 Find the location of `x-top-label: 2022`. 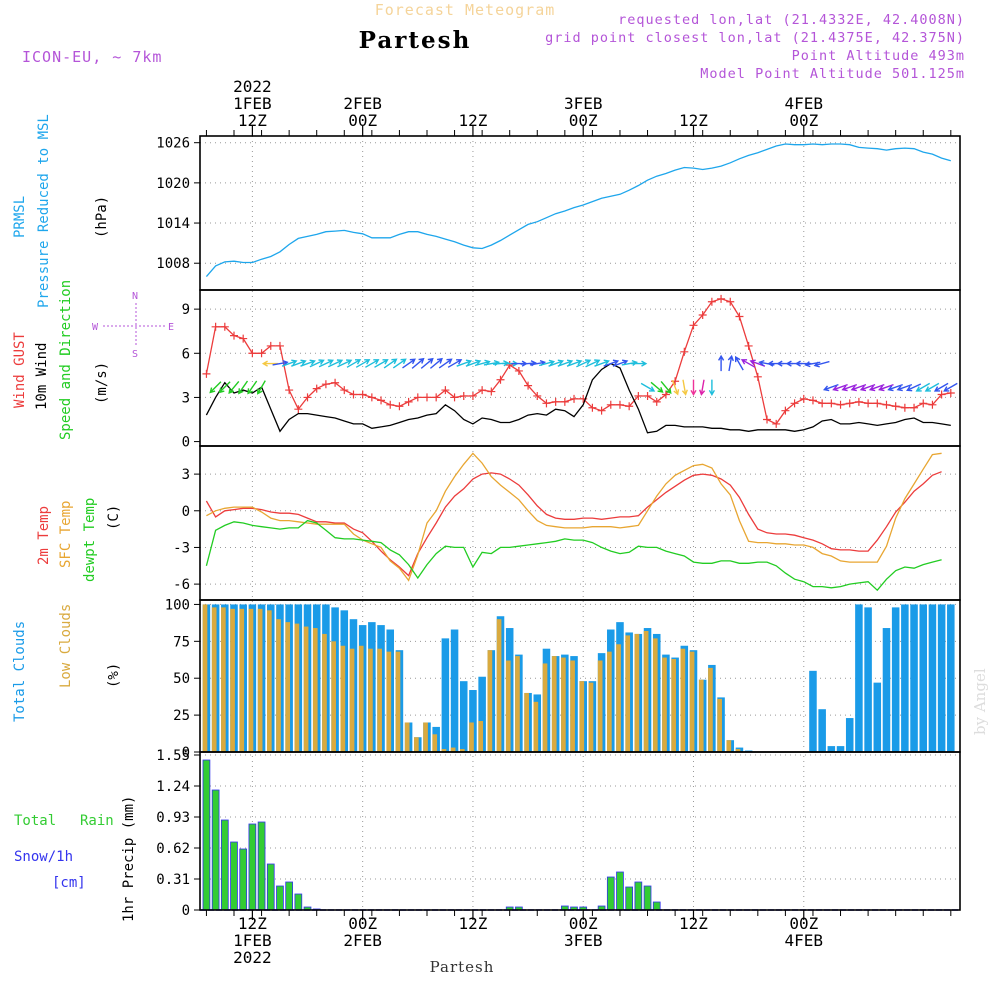

x-top-label: 2022 is located at coordinates (252, 86).